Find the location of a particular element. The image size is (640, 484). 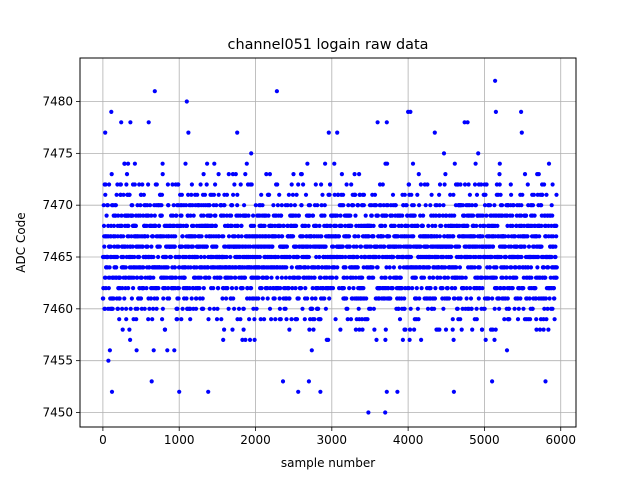

y-tick-label: 7450 is located at coordinates (57, 412).